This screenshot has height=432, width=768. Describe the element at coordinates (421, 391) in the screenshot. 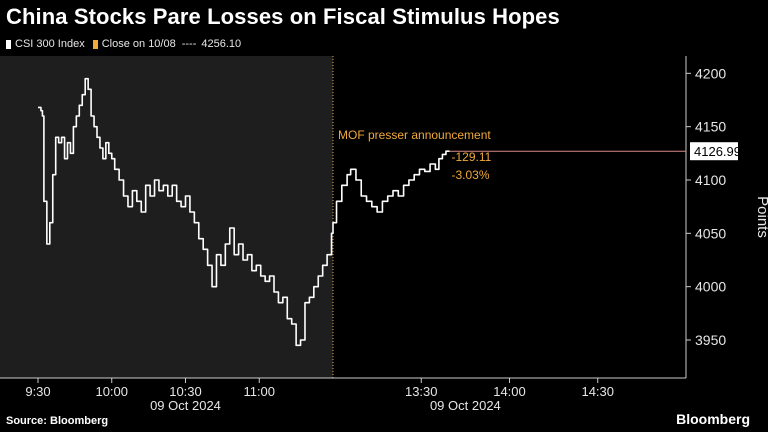

I see `x-tick-label: 13:30` at that location.